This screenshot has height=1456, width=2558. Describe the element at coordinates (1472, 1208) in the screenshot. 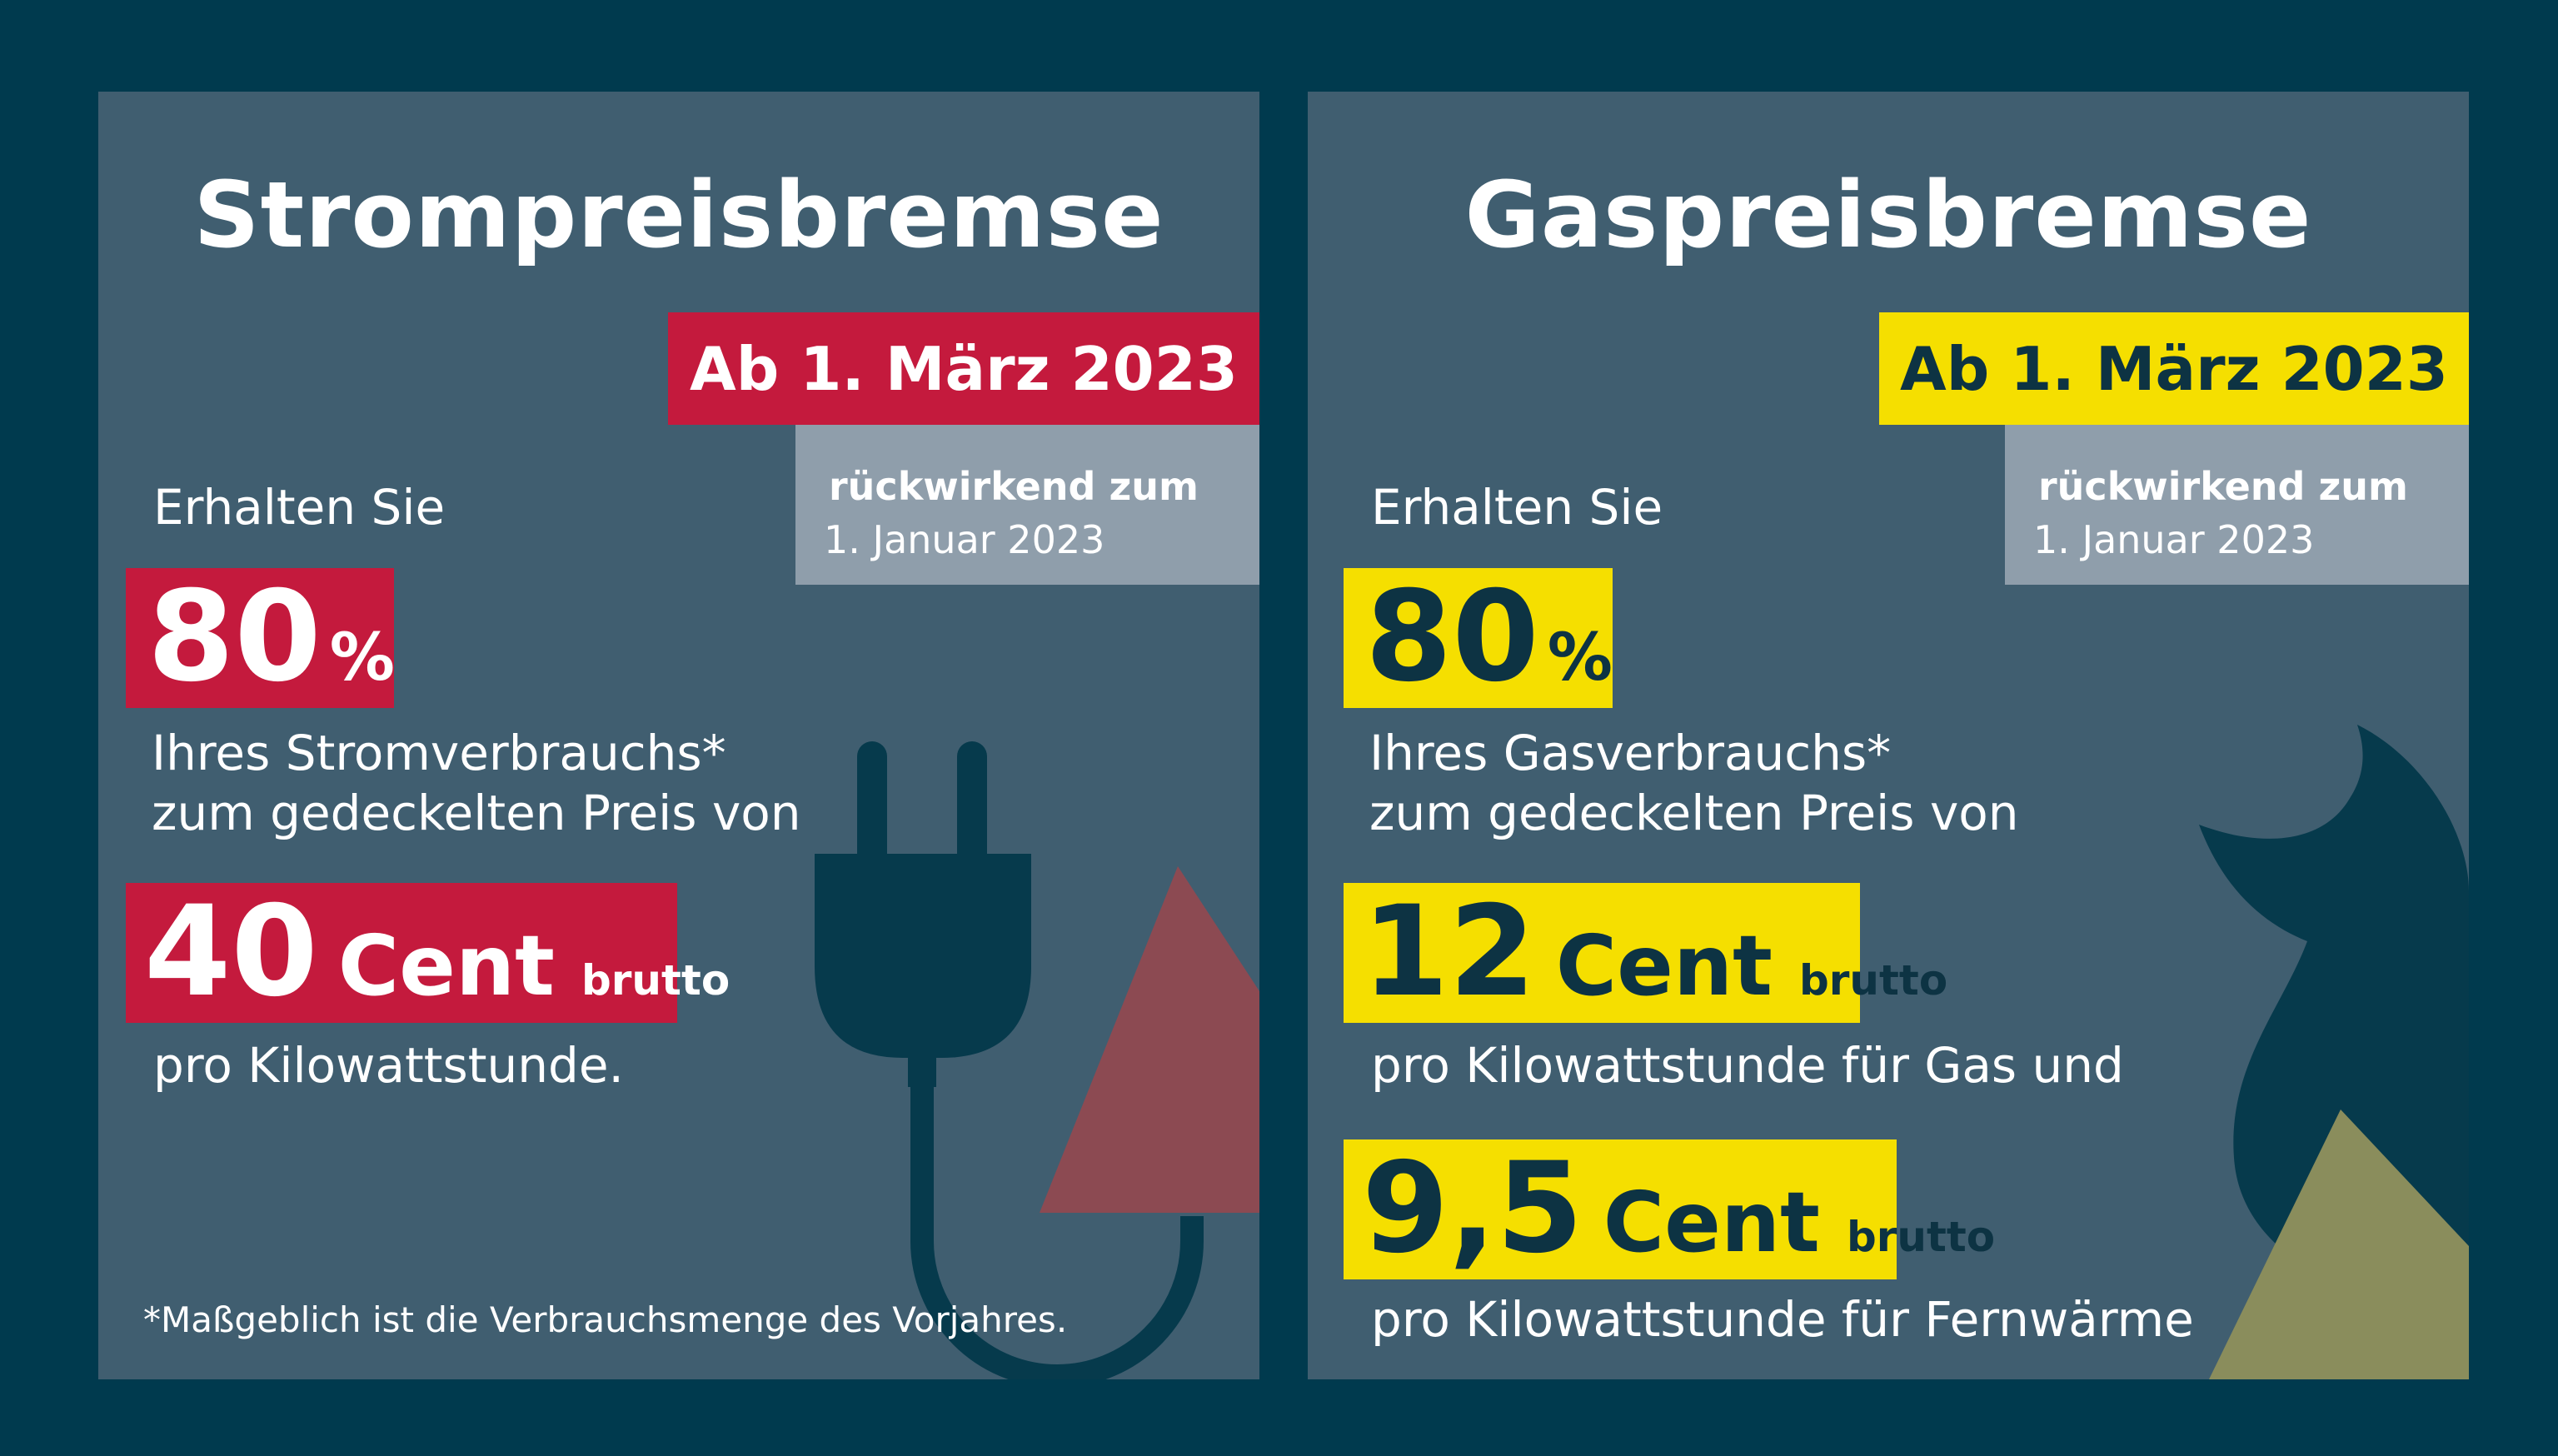

I see `heat-price-value: 9,5` at that location.